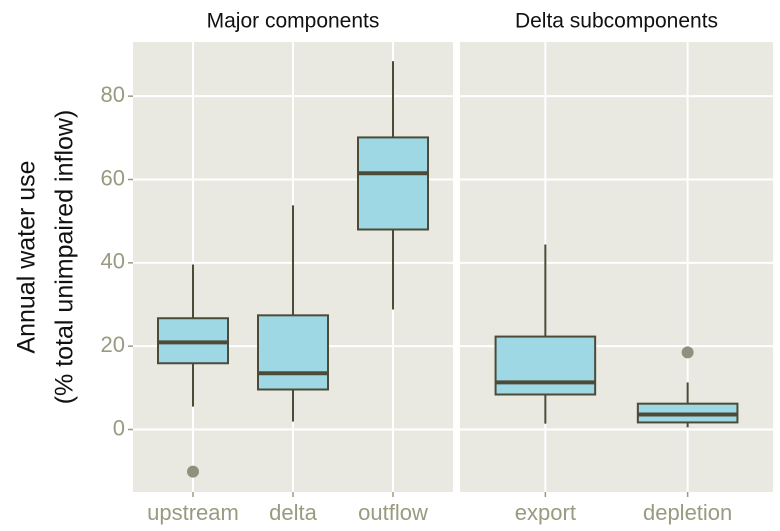 The image size is (780, 531). I want to click on x-tick-label: delta, so click(293, 512).